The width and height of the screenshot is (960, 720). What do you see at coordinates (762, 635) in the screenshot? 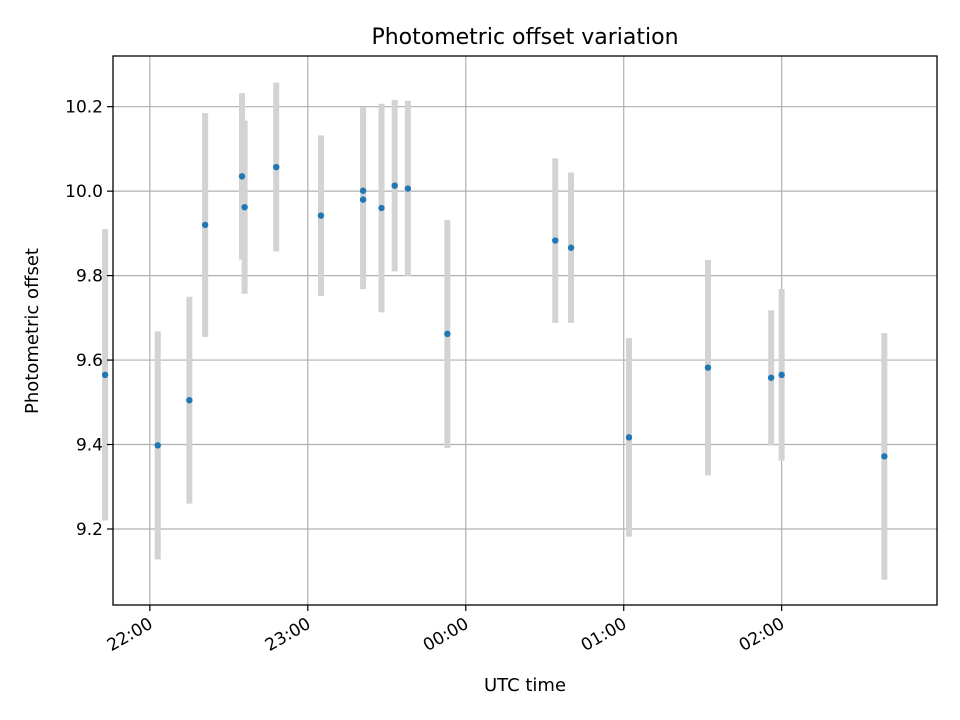
I see `x-tick-label: 02:00` at bounding box center [762, 635].